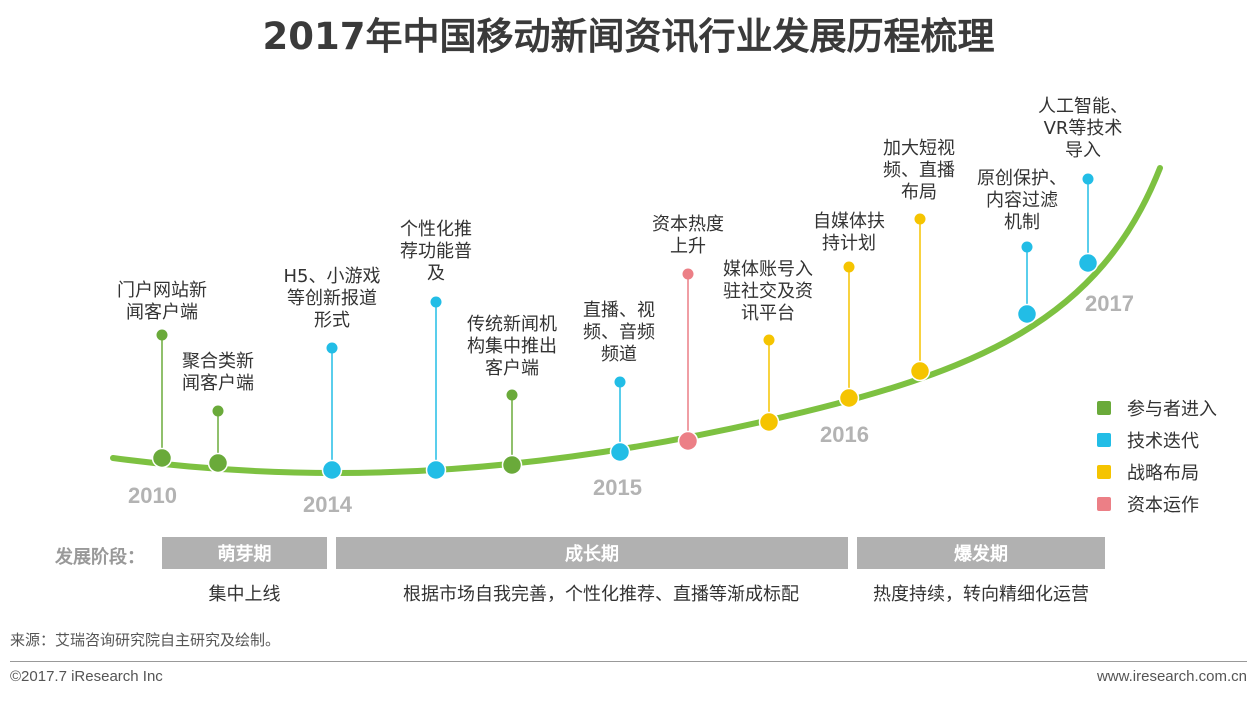 The image size is (1257, 703). What do you see at coordinates (152, 495) in the screenshot?
I see `year-label-2010: 2010` at bounding box center [152, 495].